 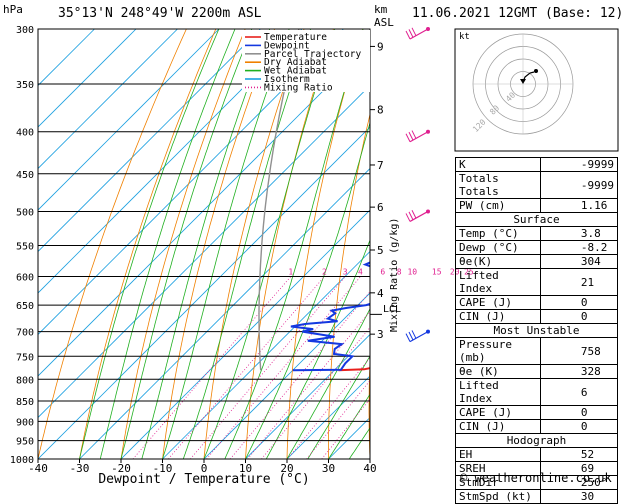 I want to click on hodo-value: 52, so click(x=578, y=455).